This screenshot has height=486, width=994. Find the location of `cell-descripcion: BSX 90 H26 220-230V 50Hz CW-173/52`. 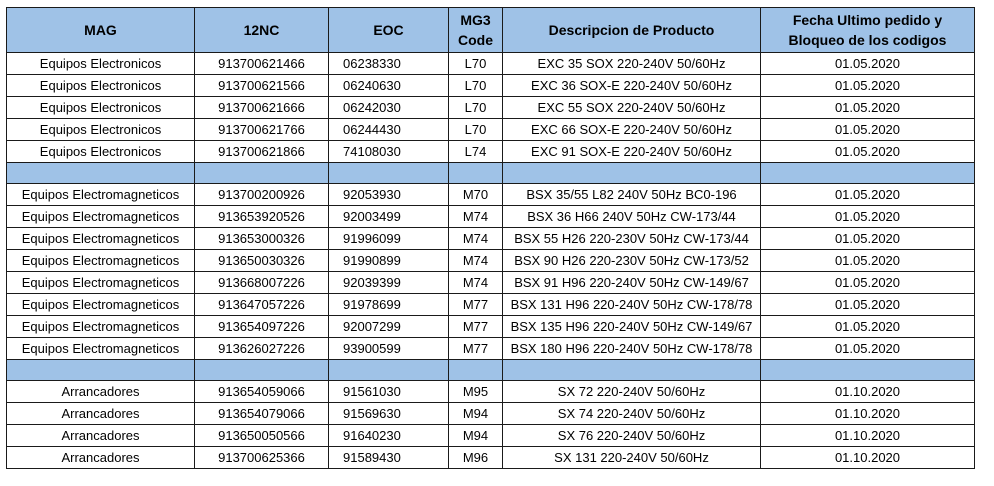

cell-descripcion: BSX 90 H26 220-230V 50Hz CW-173/52 is located at coordinates (631, 260).